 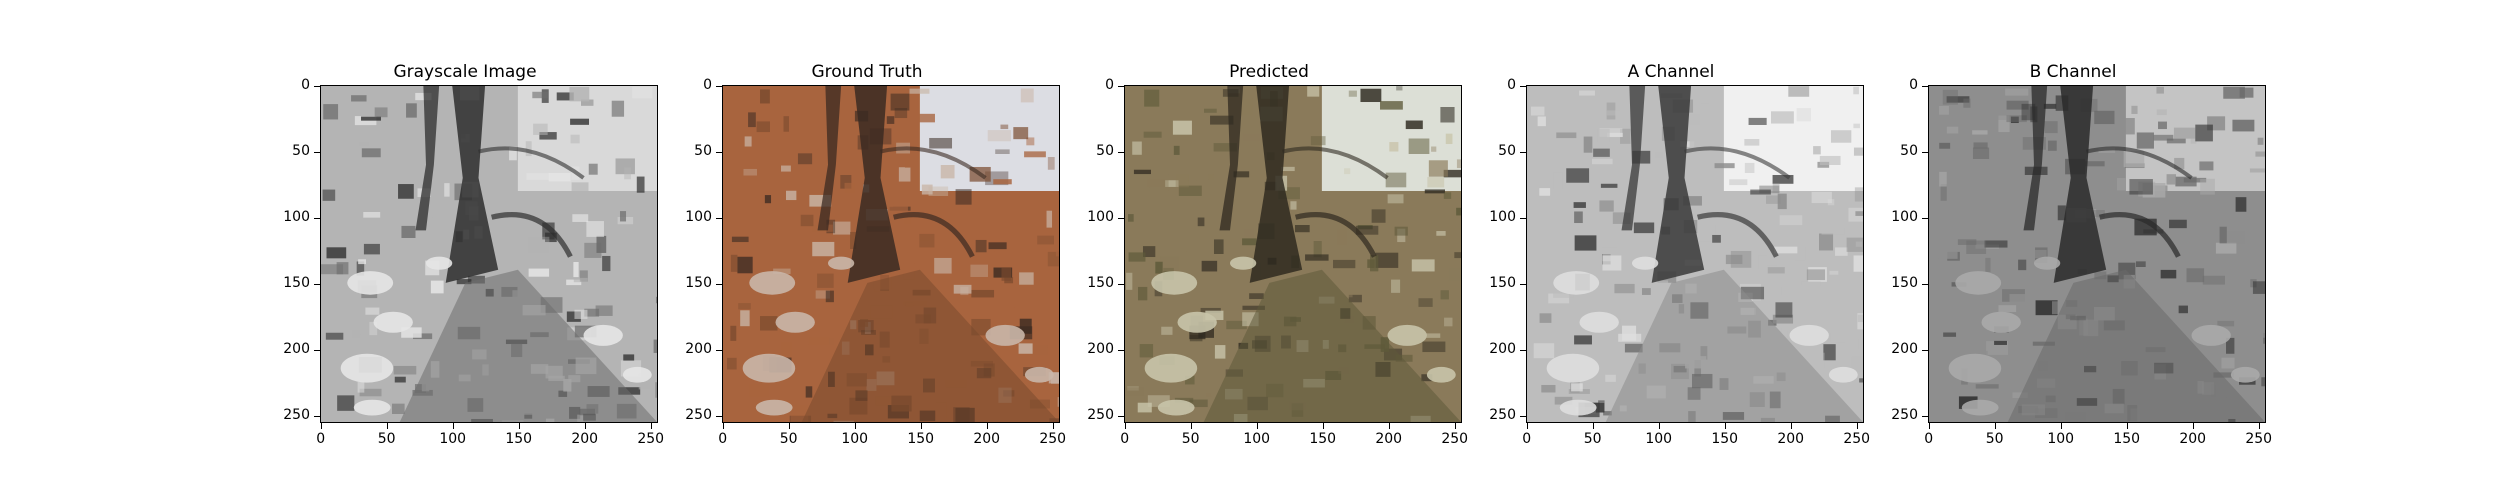 What do you see at coordinates (1269, 72) in the screenshot?
I see `panel-title: Predicted` at bounding box center [1269, 72].